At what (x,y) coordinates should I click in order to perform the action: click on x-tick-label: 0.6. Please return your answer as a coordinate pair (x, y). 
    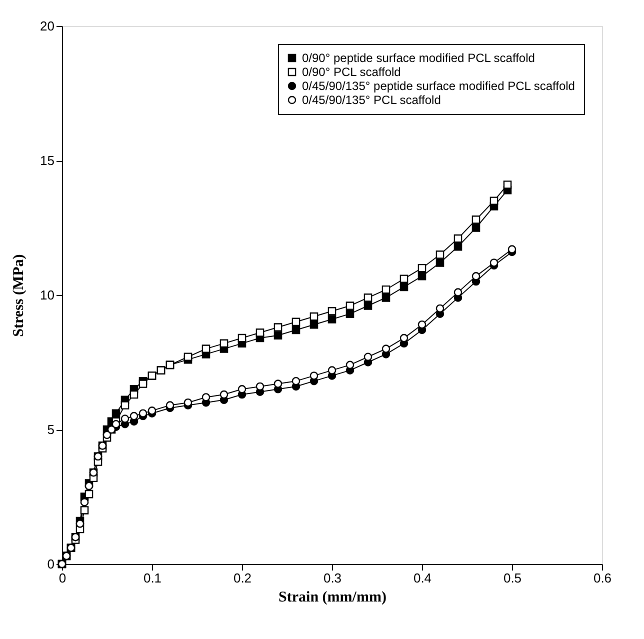
    Looking at the image, I should click on (602, 578).